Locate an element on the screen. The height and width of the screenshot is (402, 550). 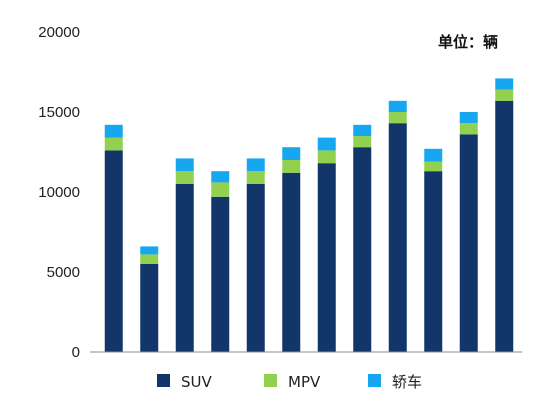
y-tick-label-2: 10000 is located at coordinates (59, 192).